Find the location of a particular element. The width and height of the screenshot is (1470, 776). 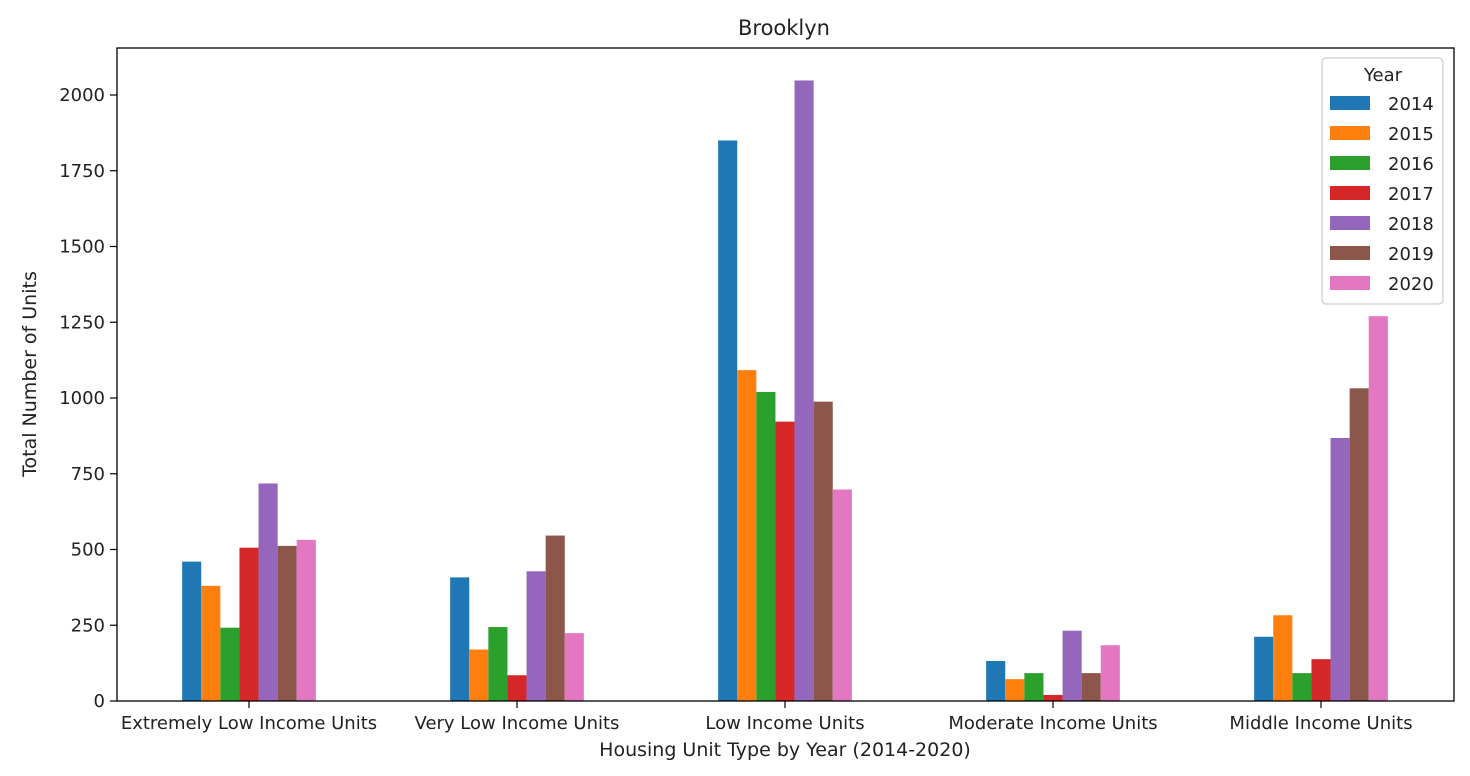

legend-box is located at coordinates (1382, 181).